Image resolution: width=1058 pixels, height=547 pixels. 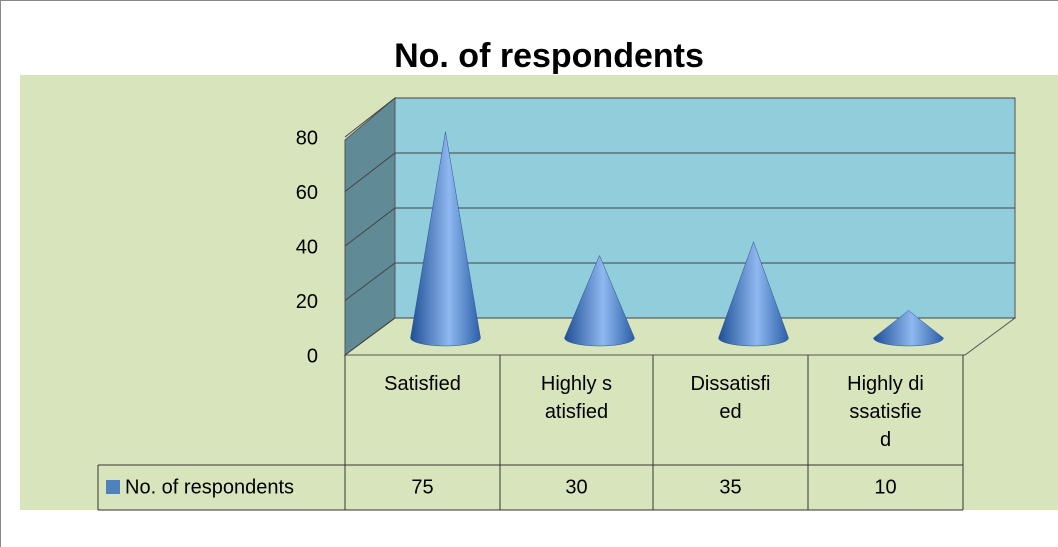 What do you see at coordinates (307, 302) in the screenshot?
I see `y-tick-label: 20` at bounding box center [307, 302].